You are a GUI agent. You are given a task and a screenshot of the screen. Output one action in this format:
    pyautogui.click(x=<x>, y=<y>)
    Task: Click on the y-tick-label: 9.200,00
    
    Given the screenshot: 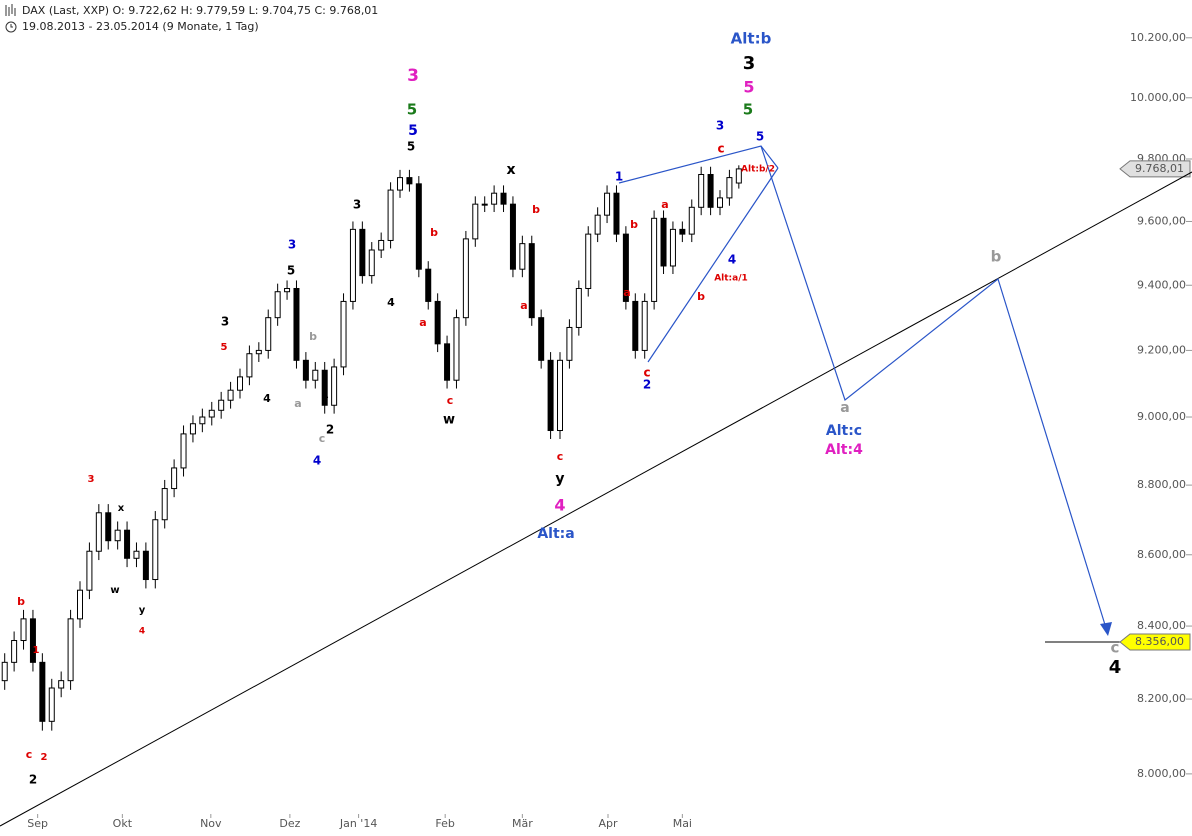 What is the action you would take?
    pyautogui.click(x=1161, y=349)
    